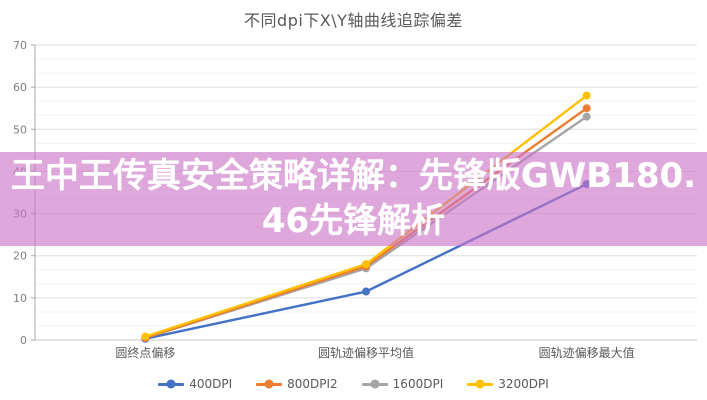  What do you see at coordinates (353, 20) in the screenshot?
I see `chart-title: 不同dpi下X\Y轴曲线追踪偏差` at bounding box center [353, 20].